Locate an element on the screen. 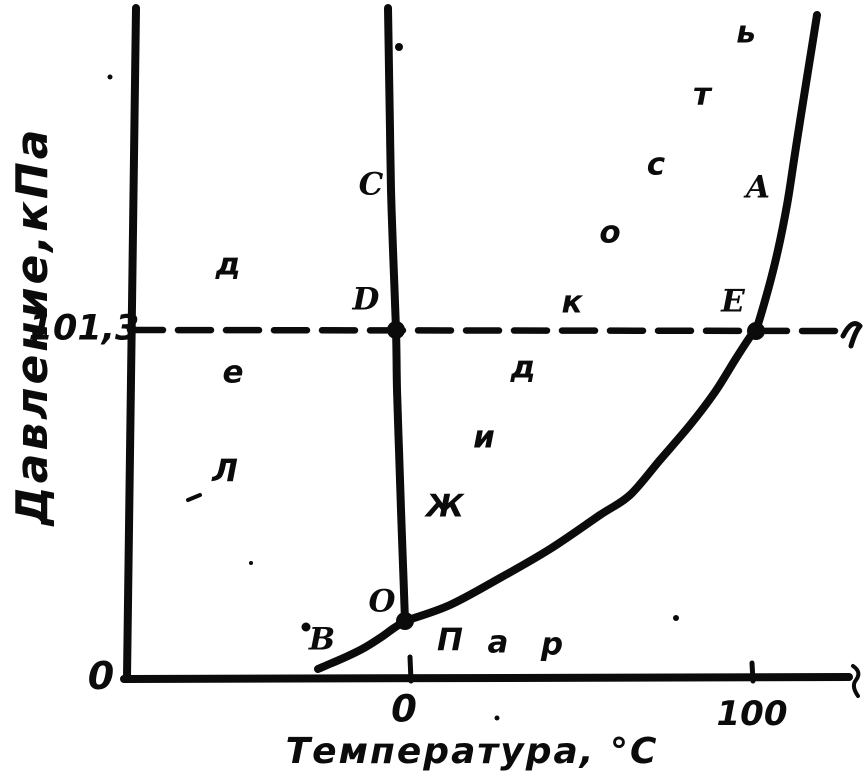  region-label-Пар-letter-1: а is located at coordinates (498, 642).